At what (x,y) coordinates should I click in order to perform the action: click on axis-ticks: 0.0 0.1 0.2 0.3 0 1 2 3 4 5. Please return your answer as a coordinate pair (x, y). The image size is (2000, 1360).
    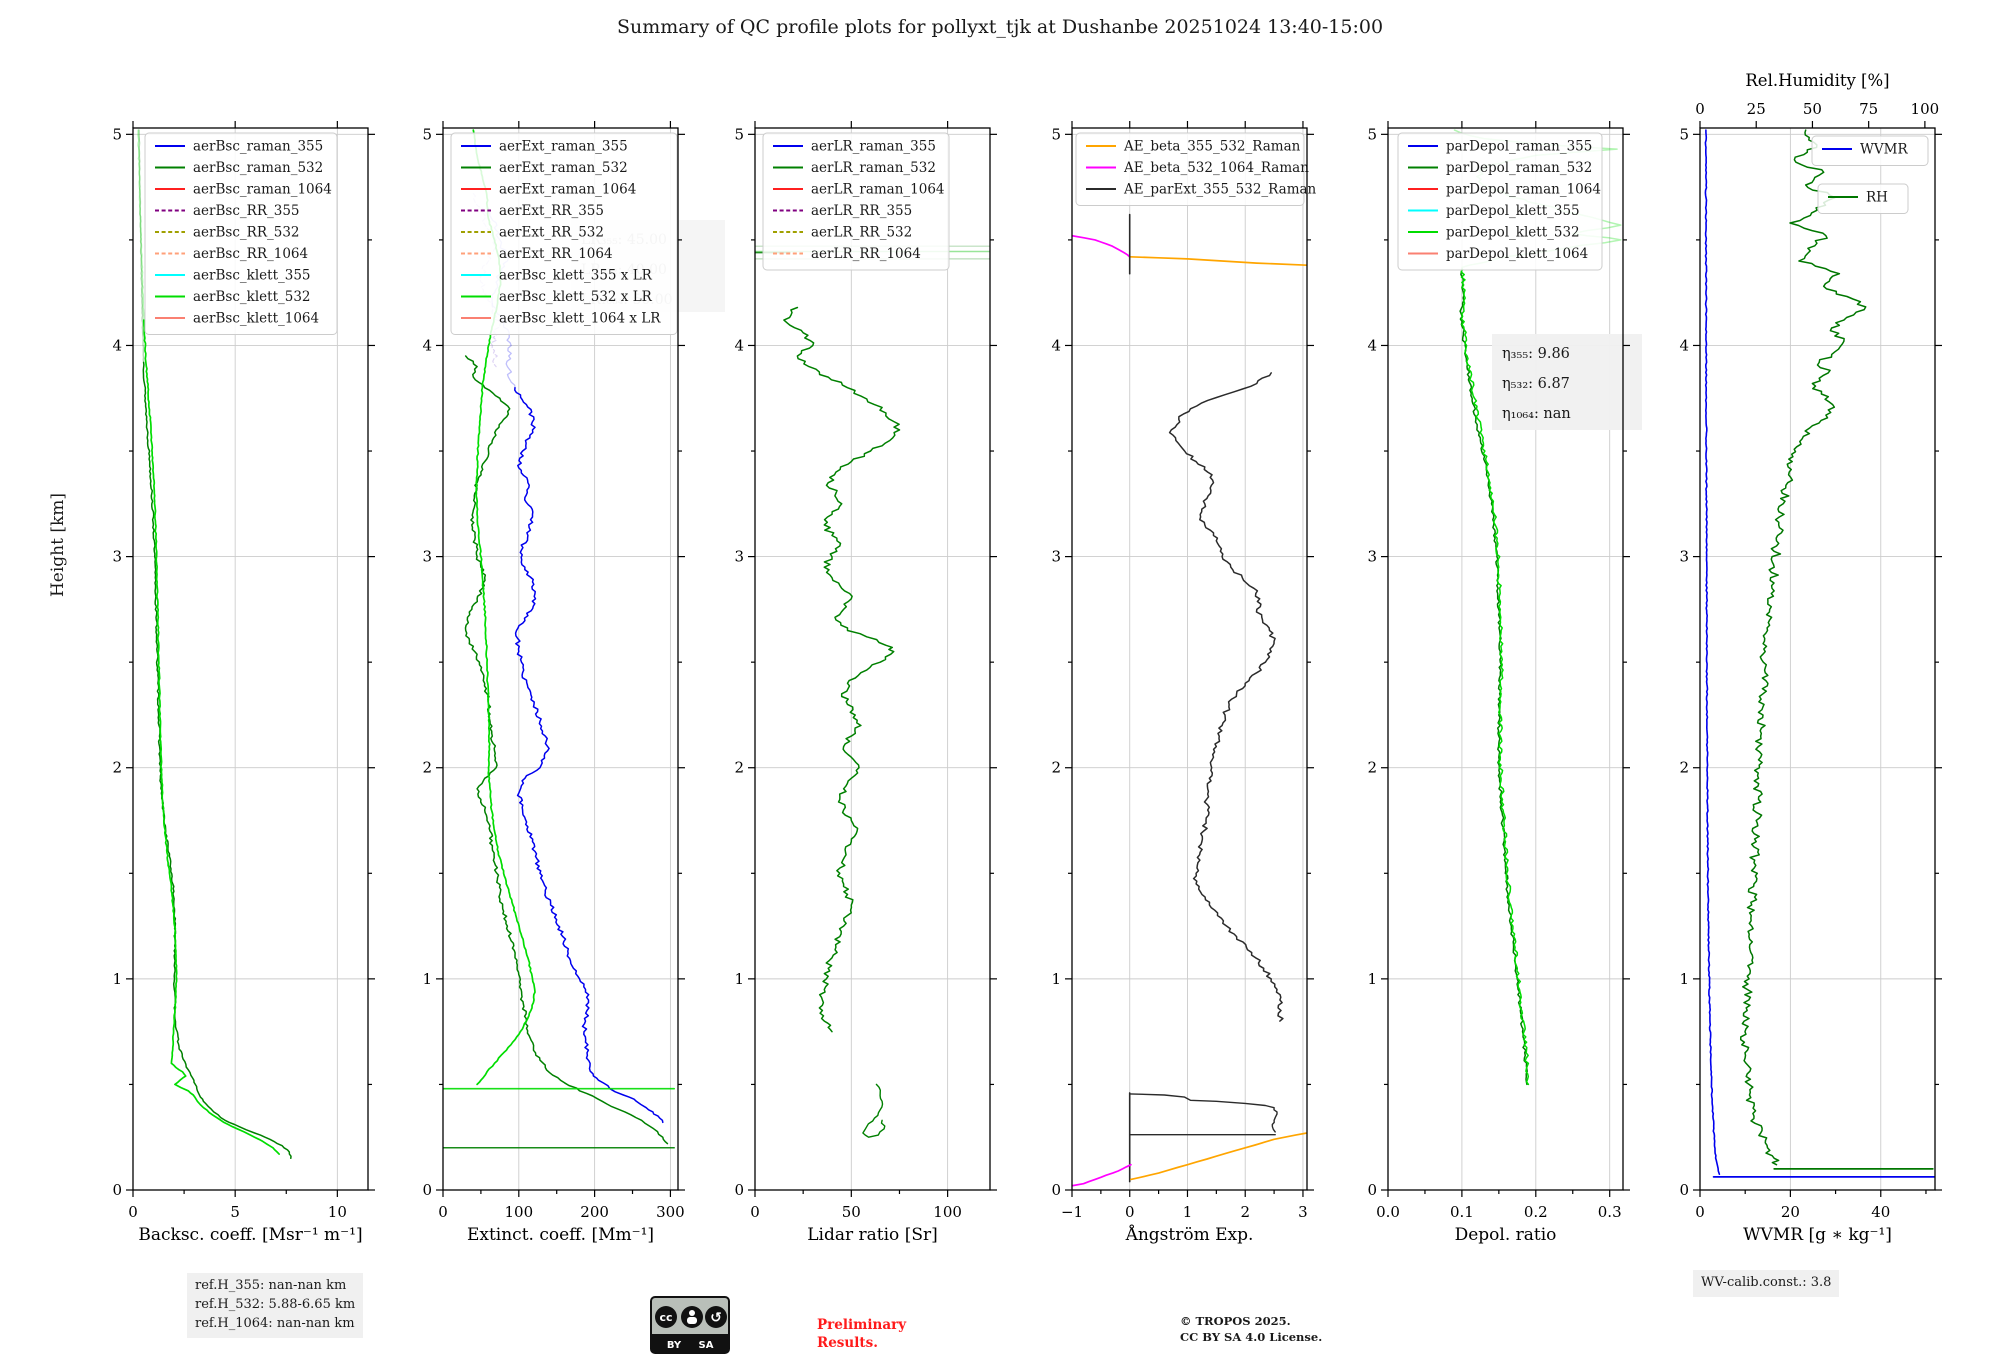
    Looking at the image, I should click on (1498, 671).